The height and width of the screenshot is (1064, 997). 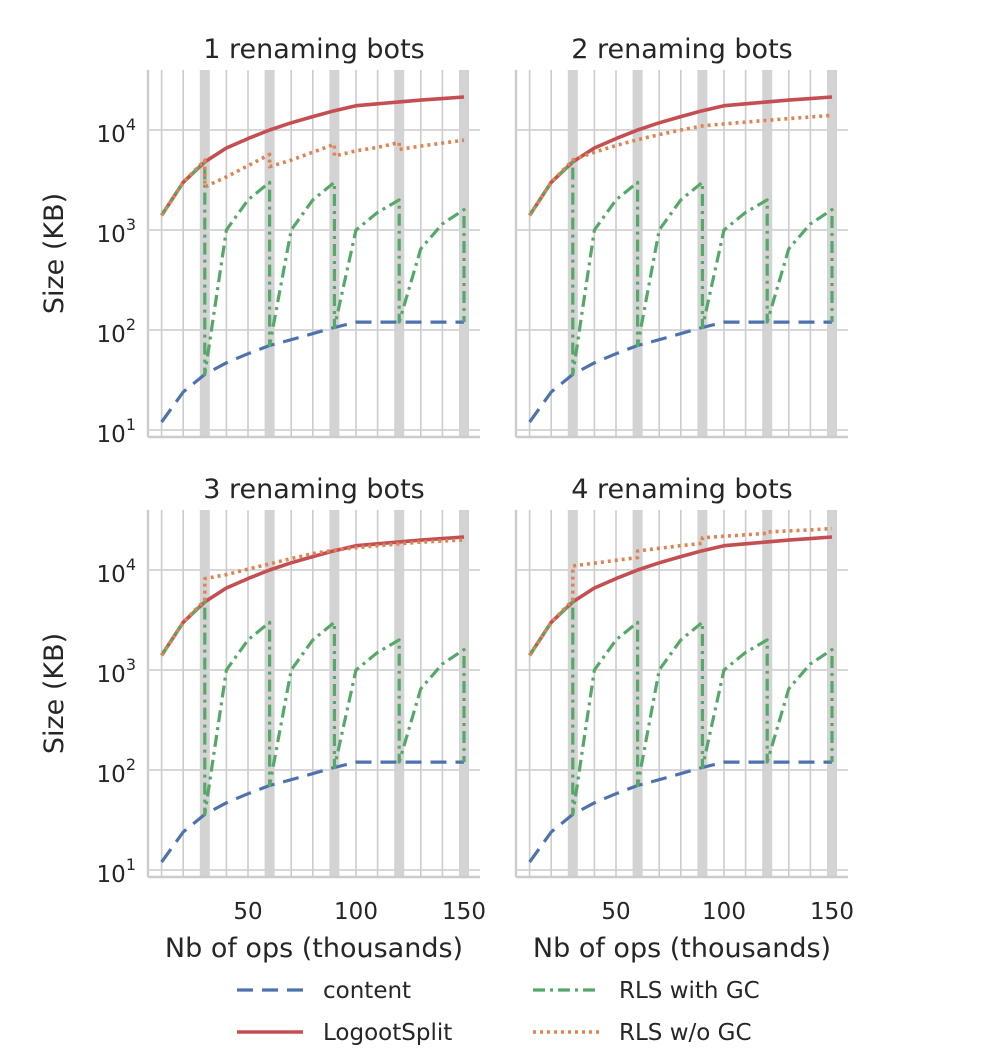 What do you see at coordinates (689, 991) in the screenshot?
I see `legend-label-rls-with-gc: RLS with GC` at bounding box center [689, 991].